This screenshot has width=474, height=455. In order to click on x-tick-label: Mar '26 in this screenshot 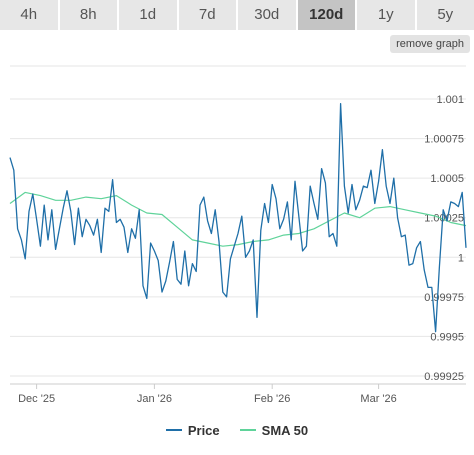, I will do `click(378, 399)`.